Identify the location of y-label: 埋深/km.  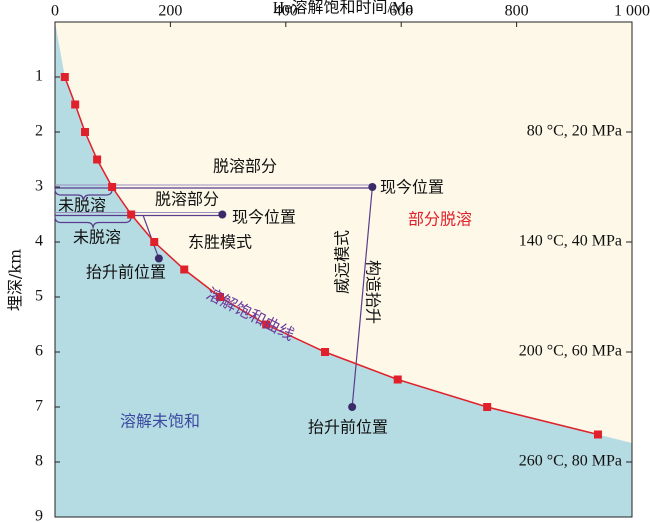
(15, 280).